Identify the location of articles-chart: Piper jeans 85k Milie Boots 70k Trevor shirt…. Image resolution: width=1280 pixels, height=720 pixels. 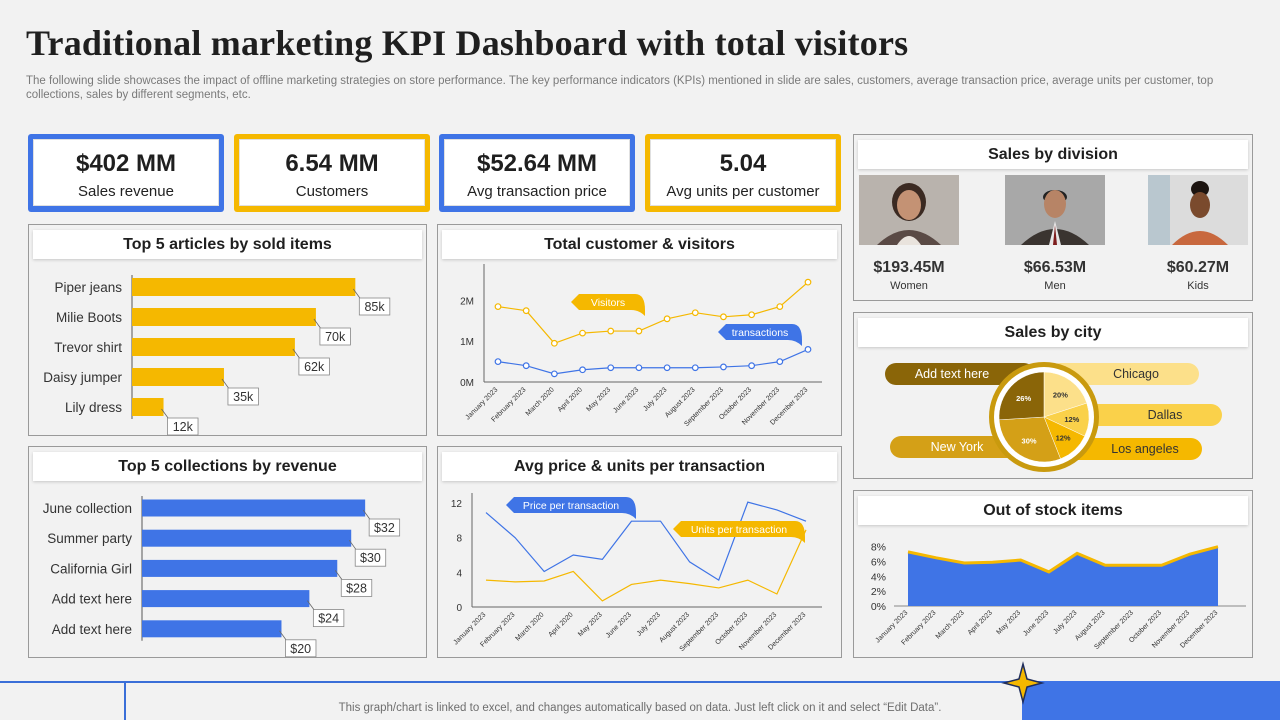
(217, 355).